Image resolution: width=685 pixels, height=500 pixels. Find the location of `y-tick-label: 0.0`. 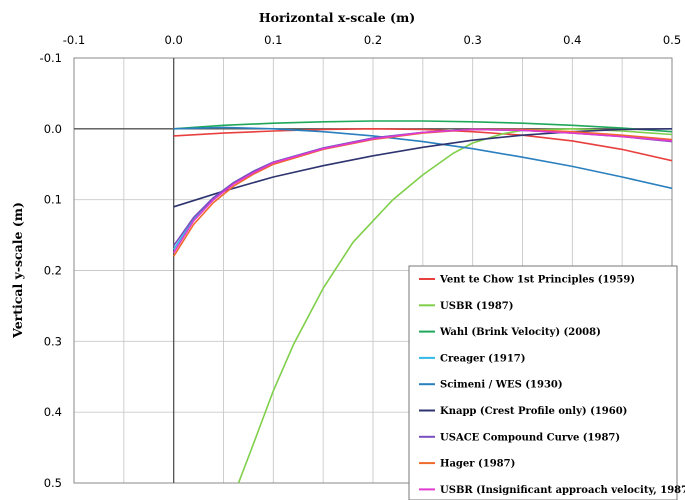

y-tick-label: 0.0 is located at coordinates (53, 129).